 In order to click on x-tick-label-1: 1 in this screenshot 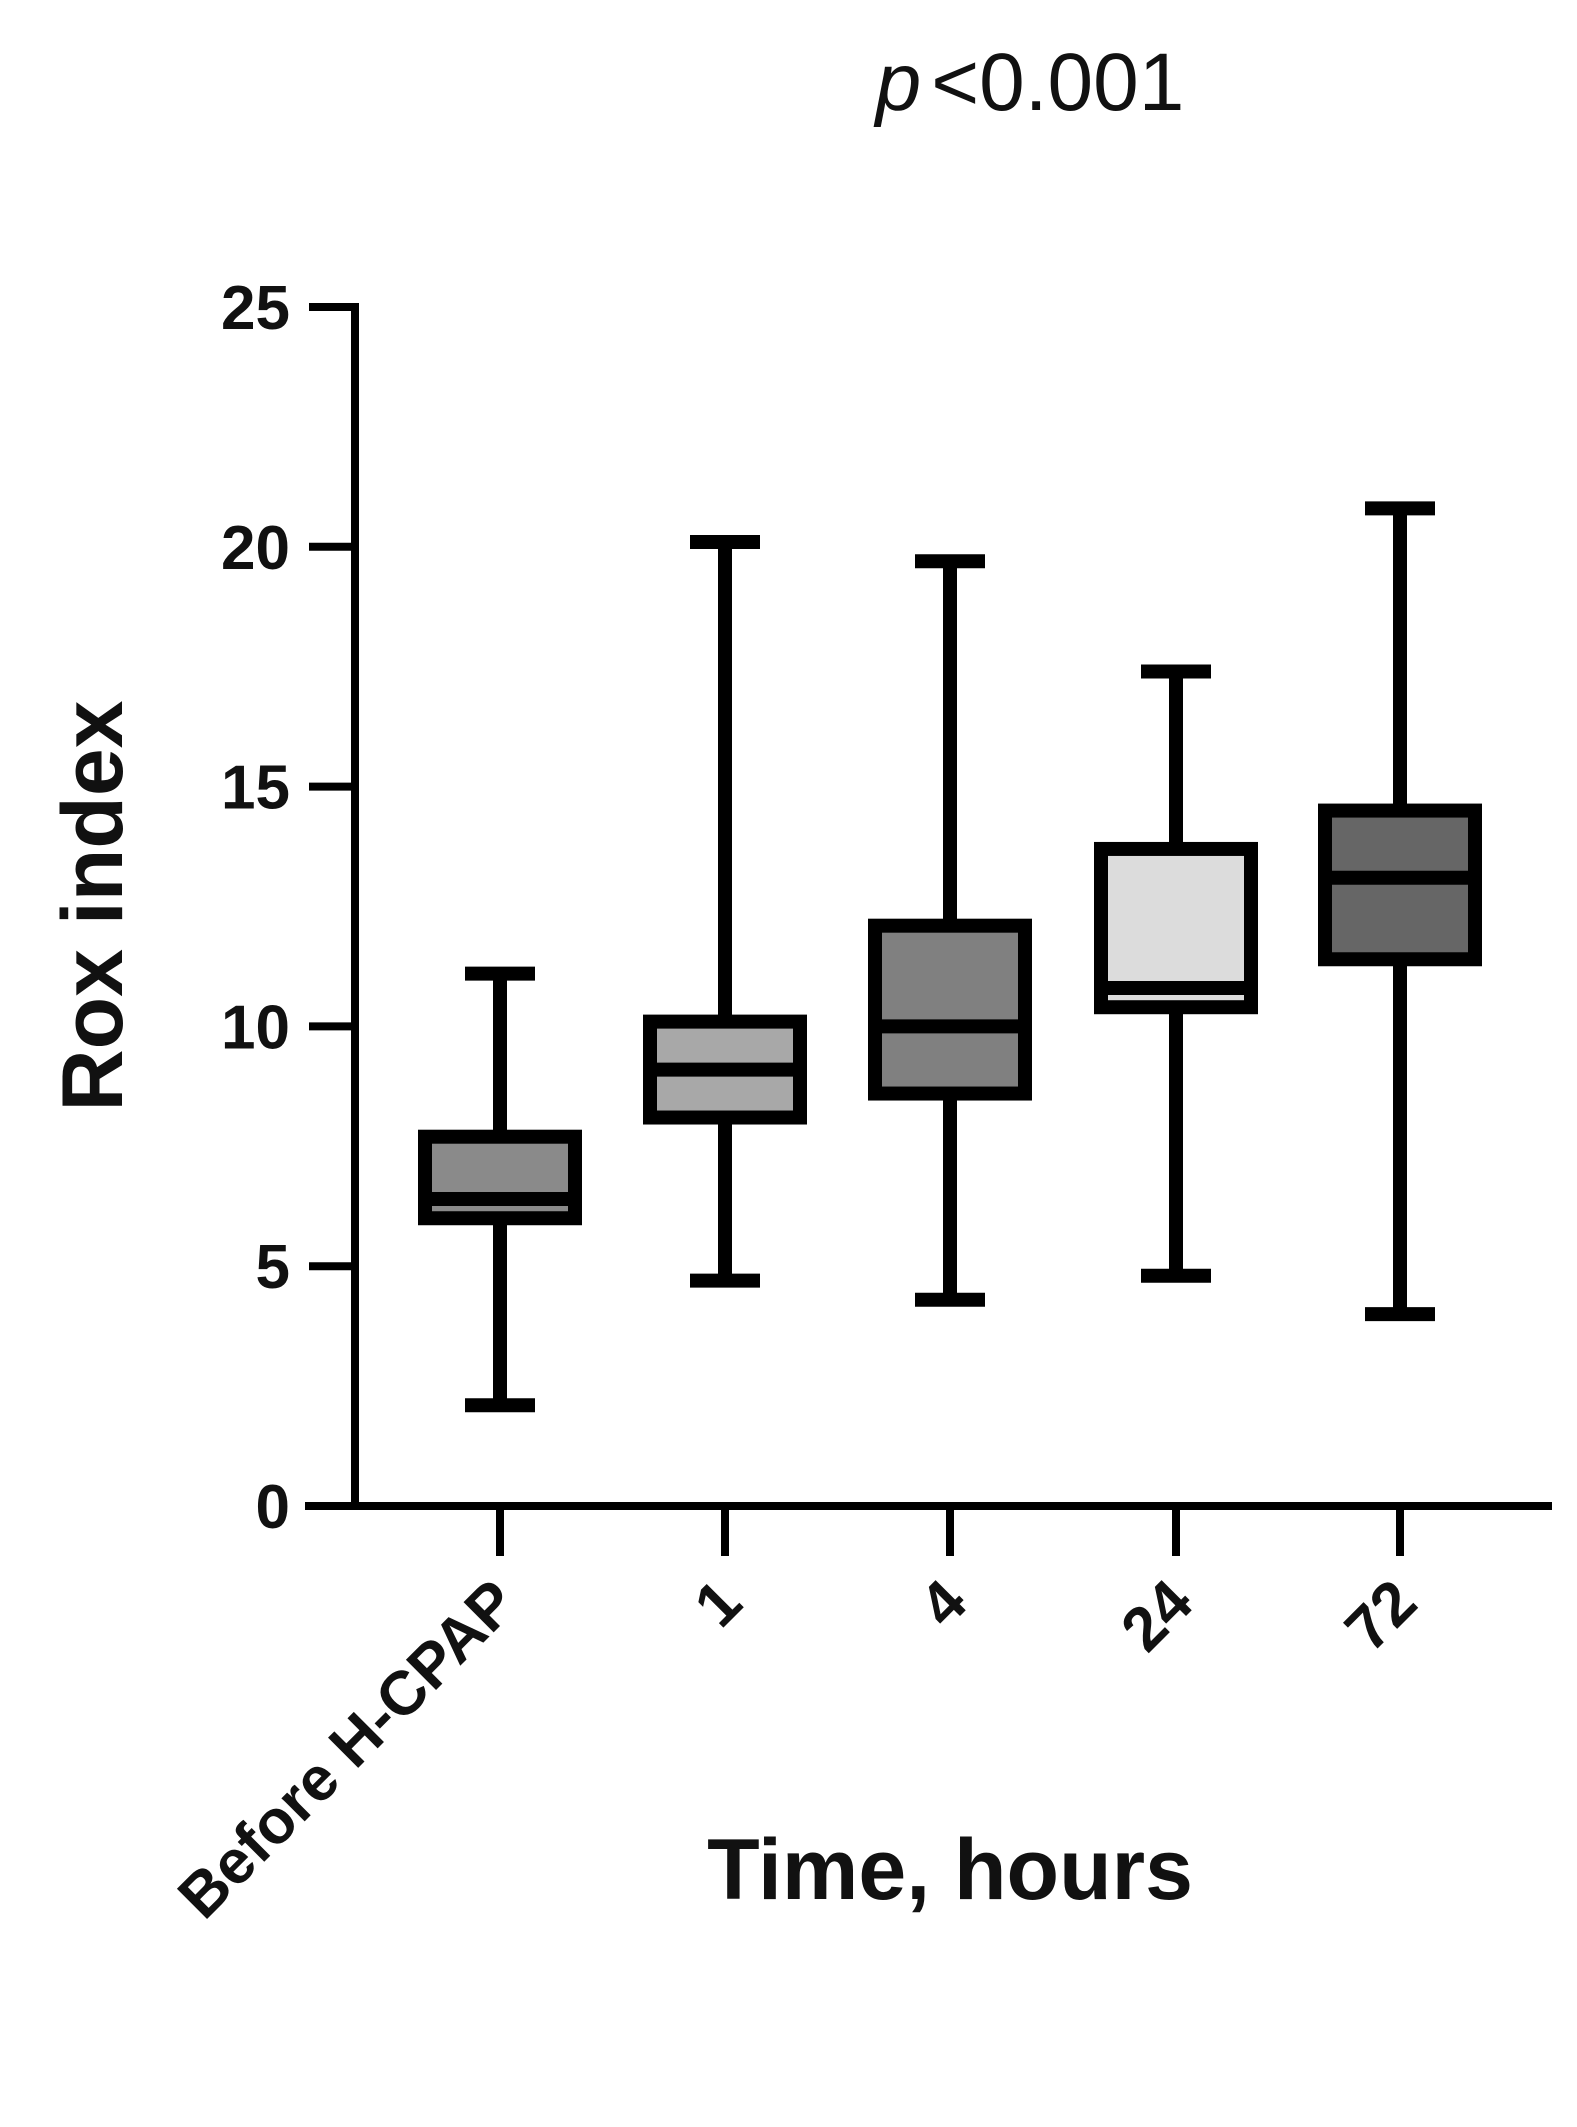, I will do `click(718, 1603)`.